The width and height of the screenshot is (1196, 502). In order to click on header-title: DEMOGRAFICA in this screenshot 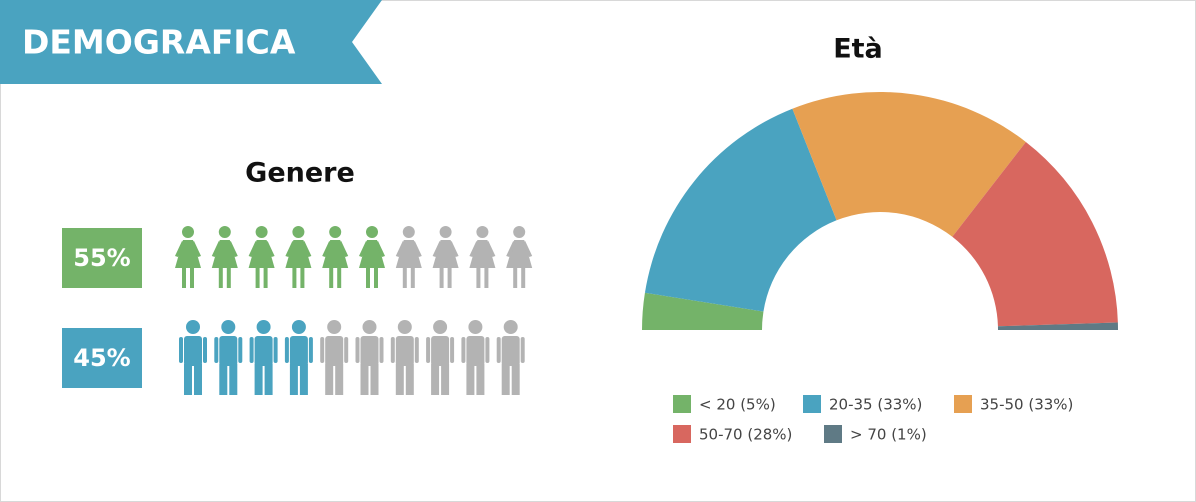, I will do `click(159, 42)`.